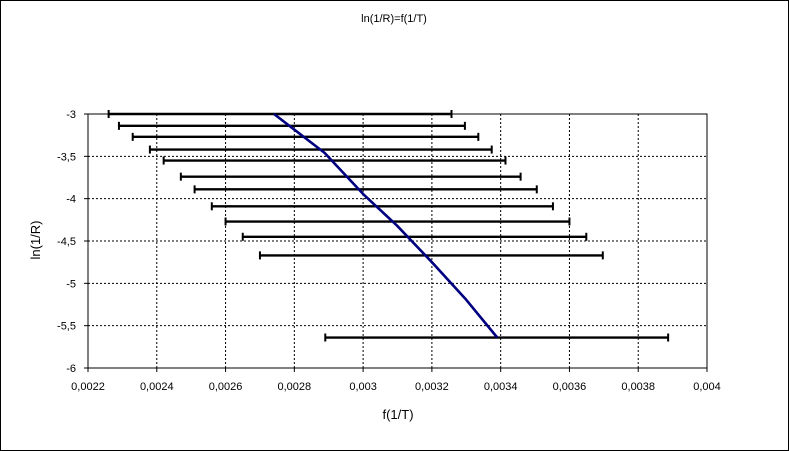 The width and height of the screenshot is (789, 451). What do you see at coordinates (71, 369) in the screenshot?
I see `y-tick-label: -6` at bounding box center [71, 369].